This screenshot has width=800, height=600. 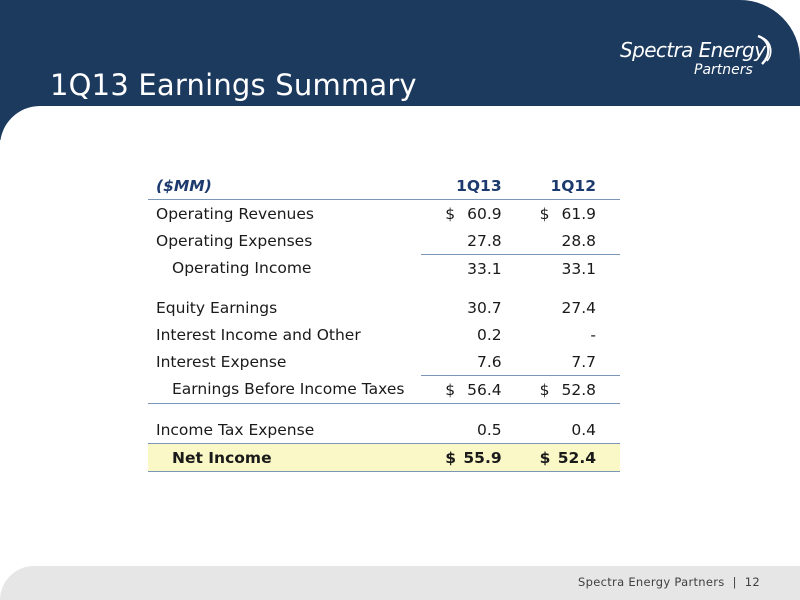 I want to click on row-value-1q13: $56.4, so click(x=468, y=389).